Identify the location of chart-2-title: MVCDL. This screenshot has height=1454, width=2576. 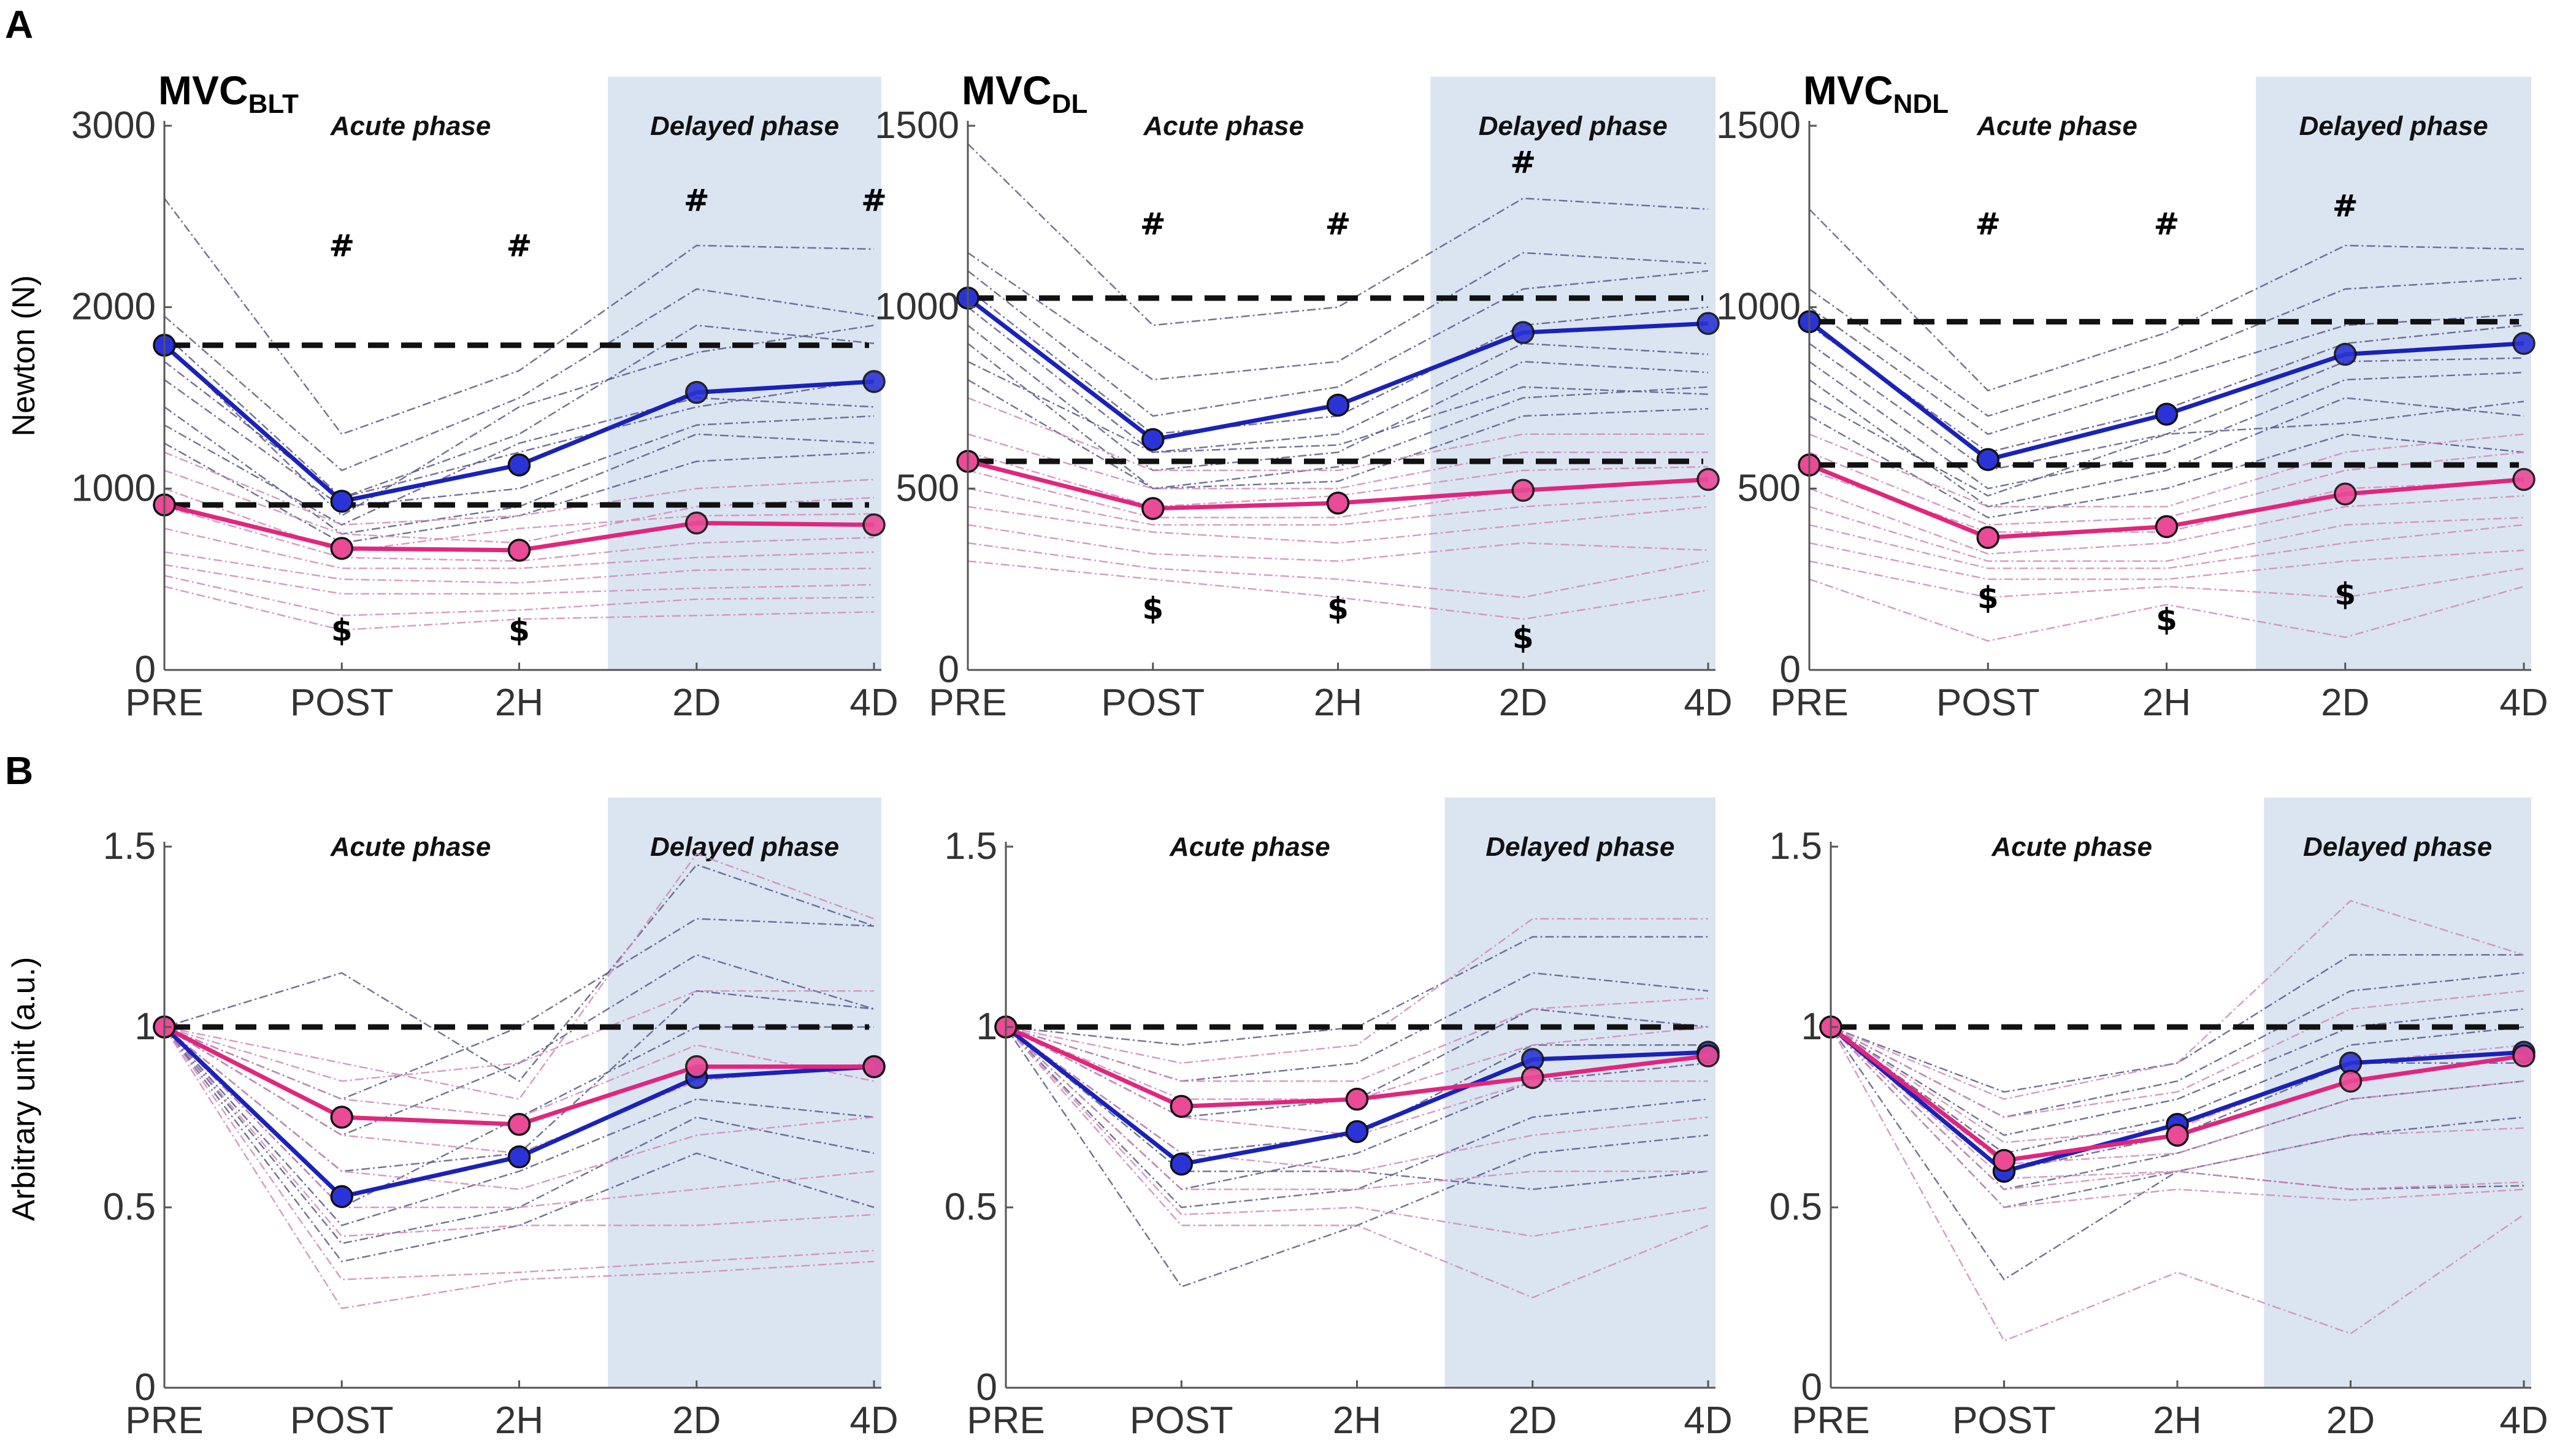
(1024, 93).